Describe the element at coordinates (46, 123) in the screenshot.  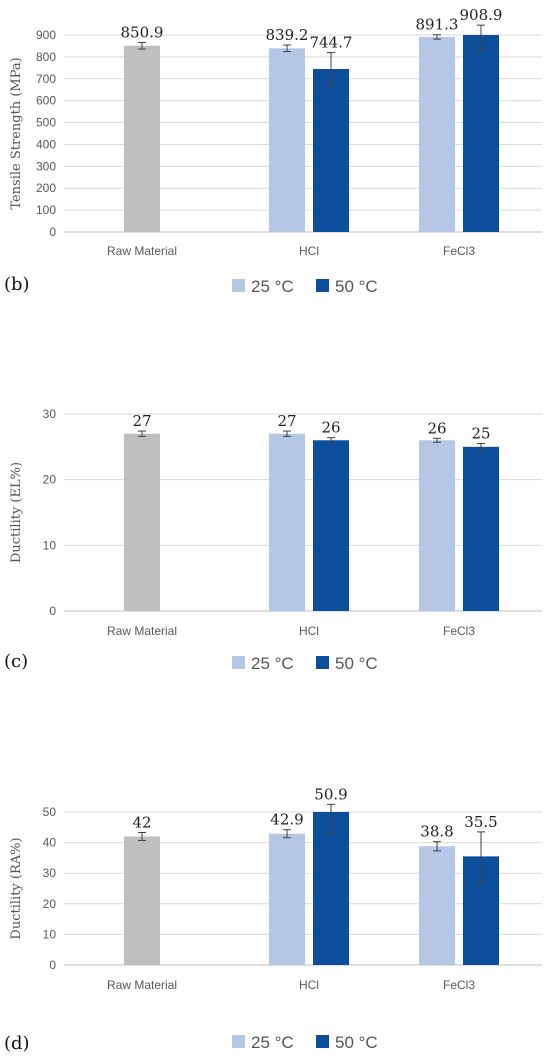
I see `y-tick-label: 500` at that location.